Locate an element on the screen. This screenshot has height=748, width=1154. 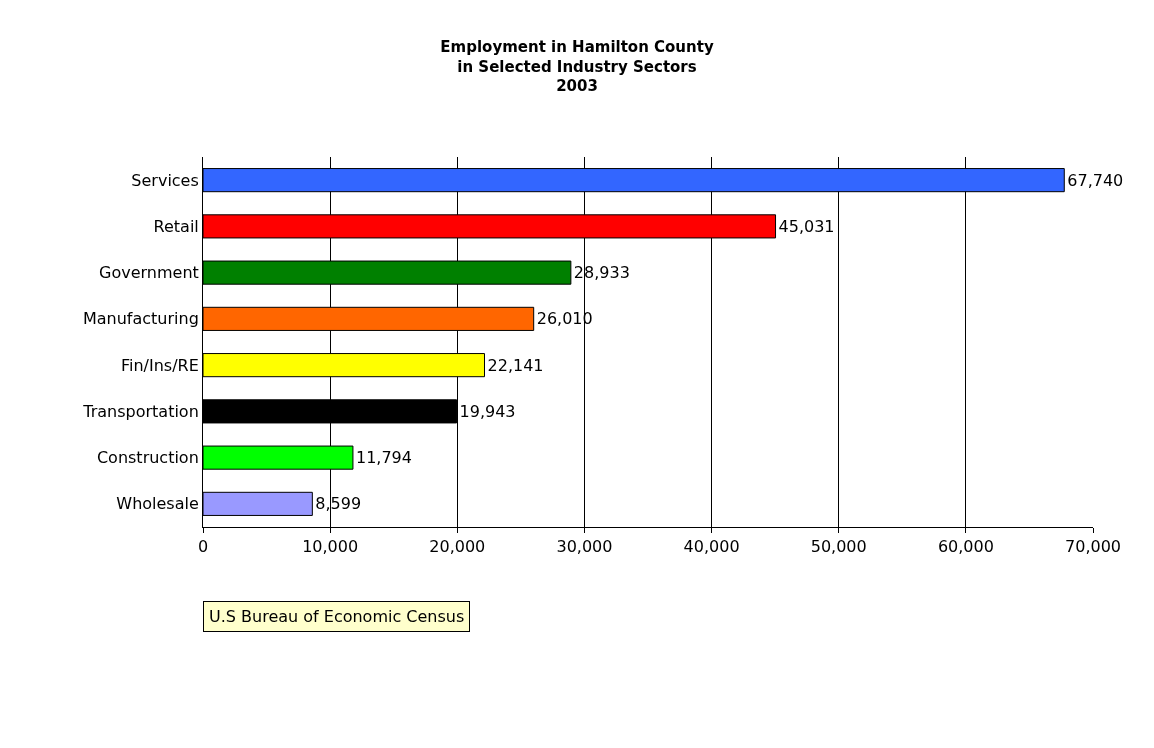
x-tick-label: 60,000 is located at coordinates (965, 547).